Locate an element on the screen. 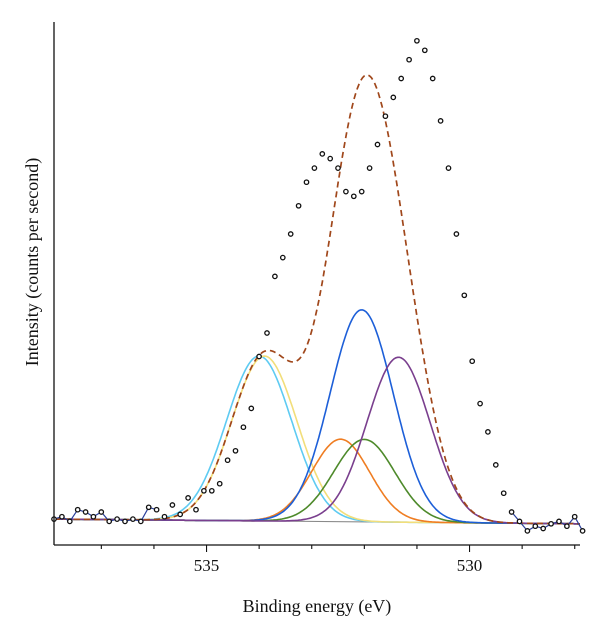  x-axis-ticks: 535 530 is located at coordinates (338, 560).